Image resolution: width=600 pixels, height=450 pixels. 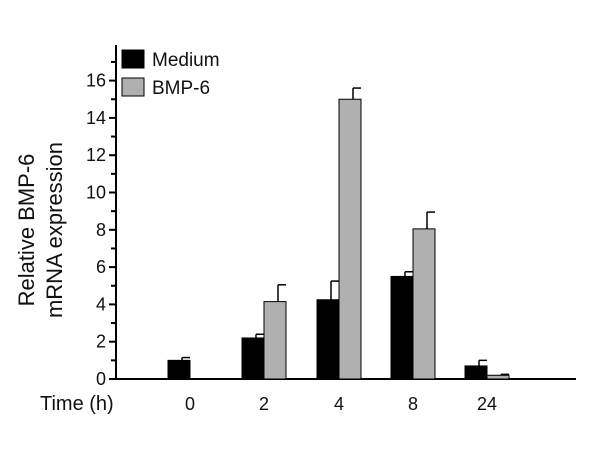 What do you see at coordinates (40, 230) in the screenshot?
I see `y-axis-label: Relative BMP-6 mRNA expression` at bounding box center [40, 230].